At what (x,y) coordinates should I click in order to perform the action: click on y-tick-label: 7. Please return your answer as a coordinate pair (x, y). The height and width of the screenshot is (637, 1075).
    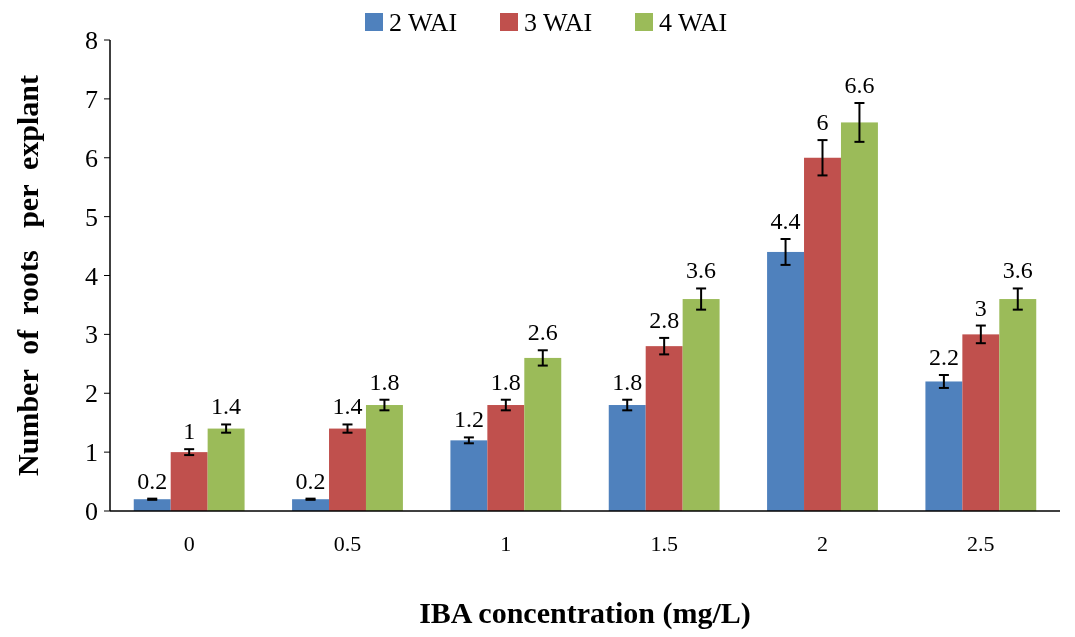
    Looking at the image, I should click on (91, 99).